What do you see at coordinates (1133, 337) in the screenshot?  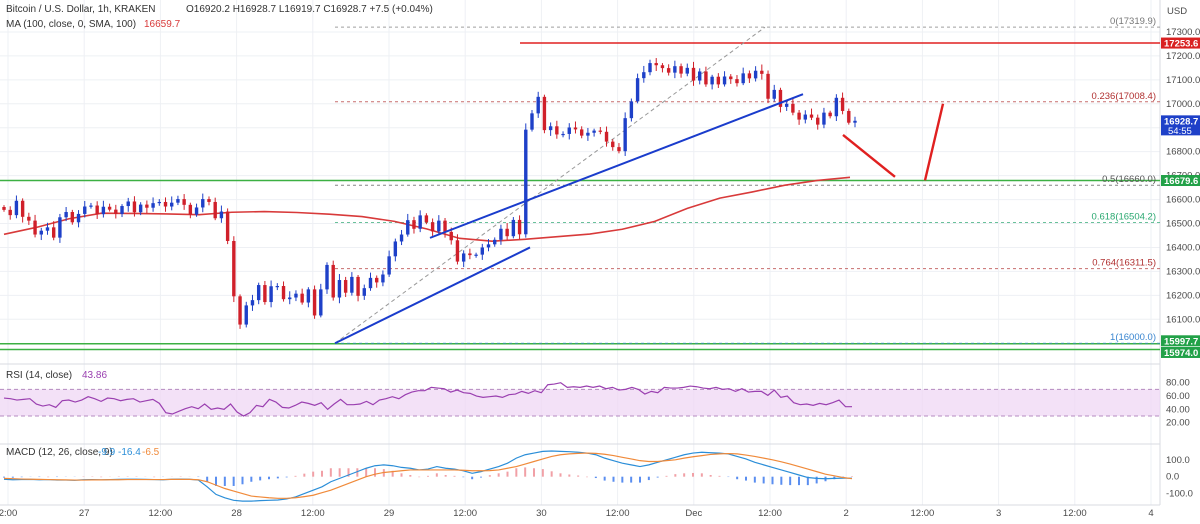 I see `fib-label-1: 1(16000.0)` at bounding box center [1133, 337].